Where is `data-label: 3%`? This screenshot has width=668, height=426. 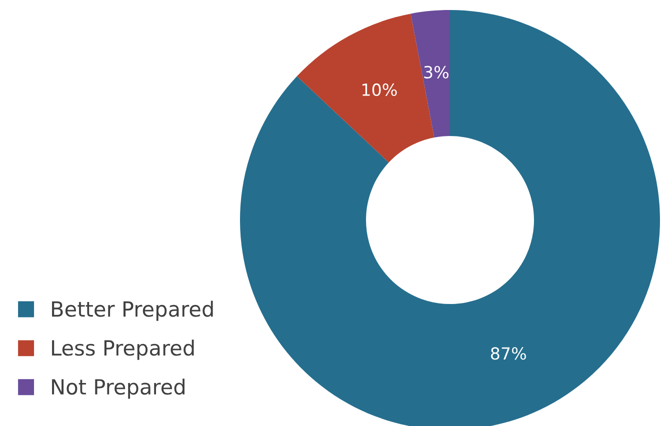 data-label: 3% is located at coordinates (436, 72).